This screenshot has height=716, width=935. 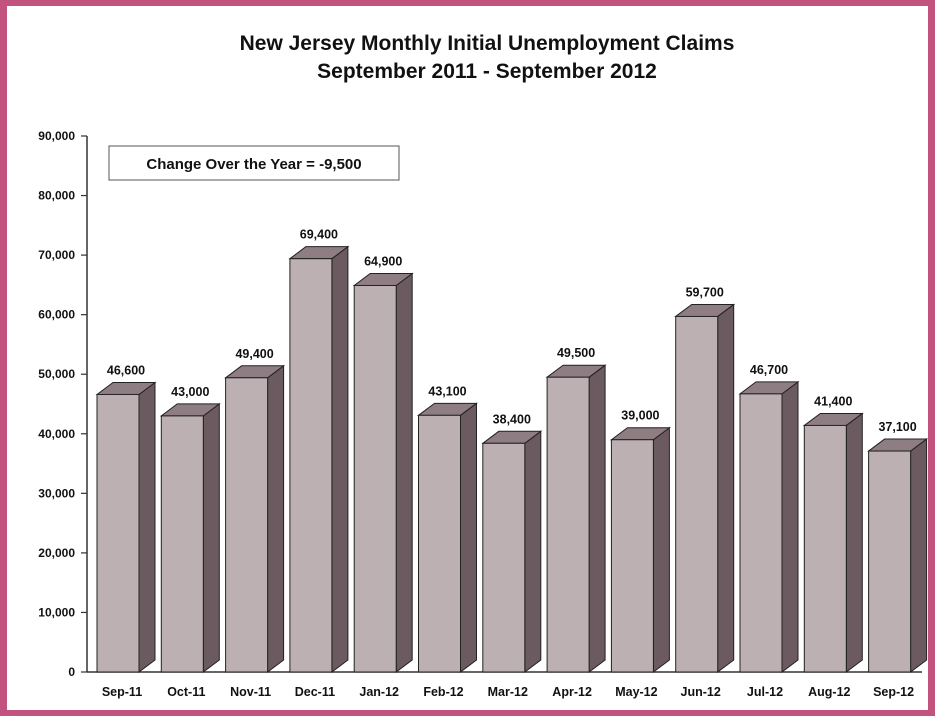 What do you see at coordinates (893, 692) in the screenshot?
I see `category-label: Sep-12` at bounding box center [893, 692].